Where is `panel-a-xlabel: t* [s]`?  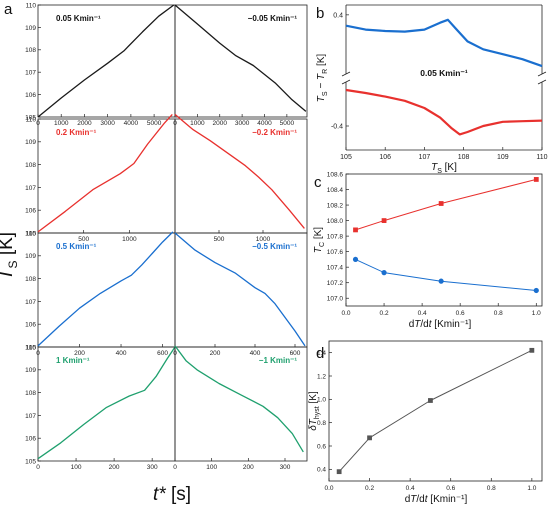 panel-a-xlabel: t* [s] is located at coordinates (172, 494).